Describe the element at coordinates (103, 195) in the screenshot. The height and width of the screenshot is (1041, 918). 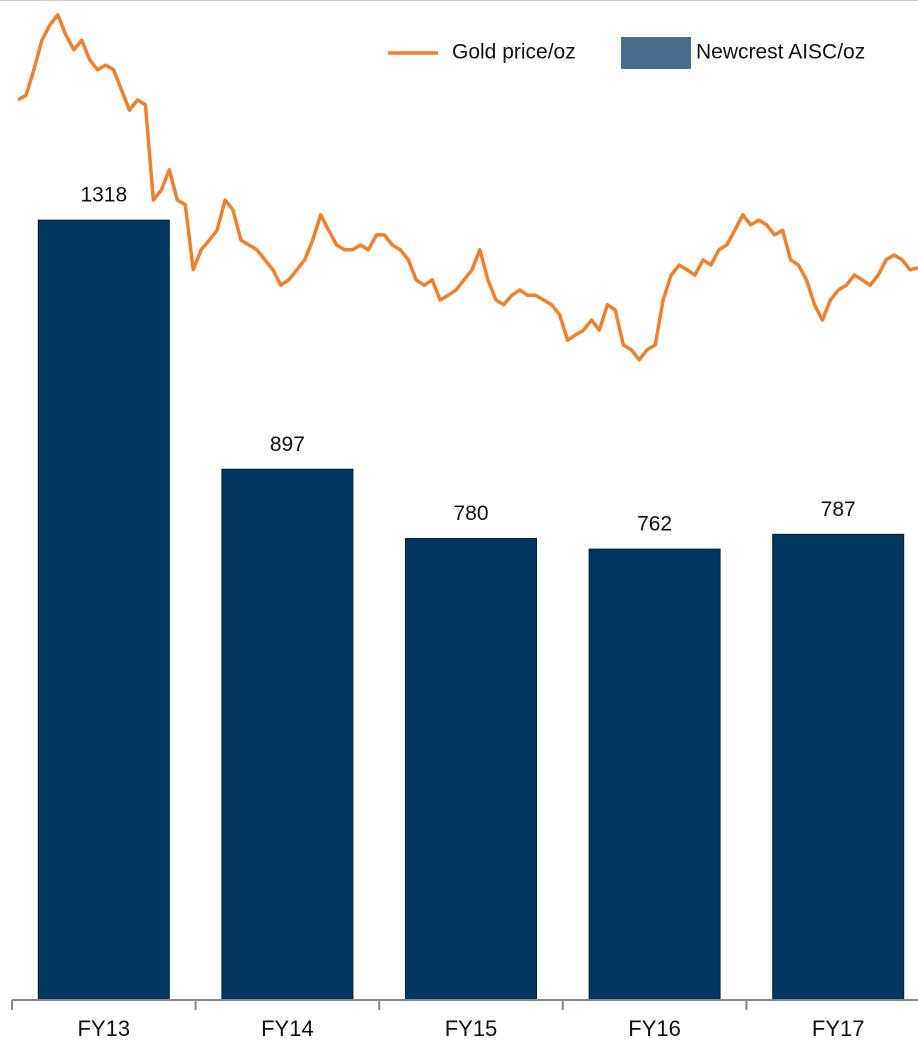
I see `data-label: 1318` at that location.